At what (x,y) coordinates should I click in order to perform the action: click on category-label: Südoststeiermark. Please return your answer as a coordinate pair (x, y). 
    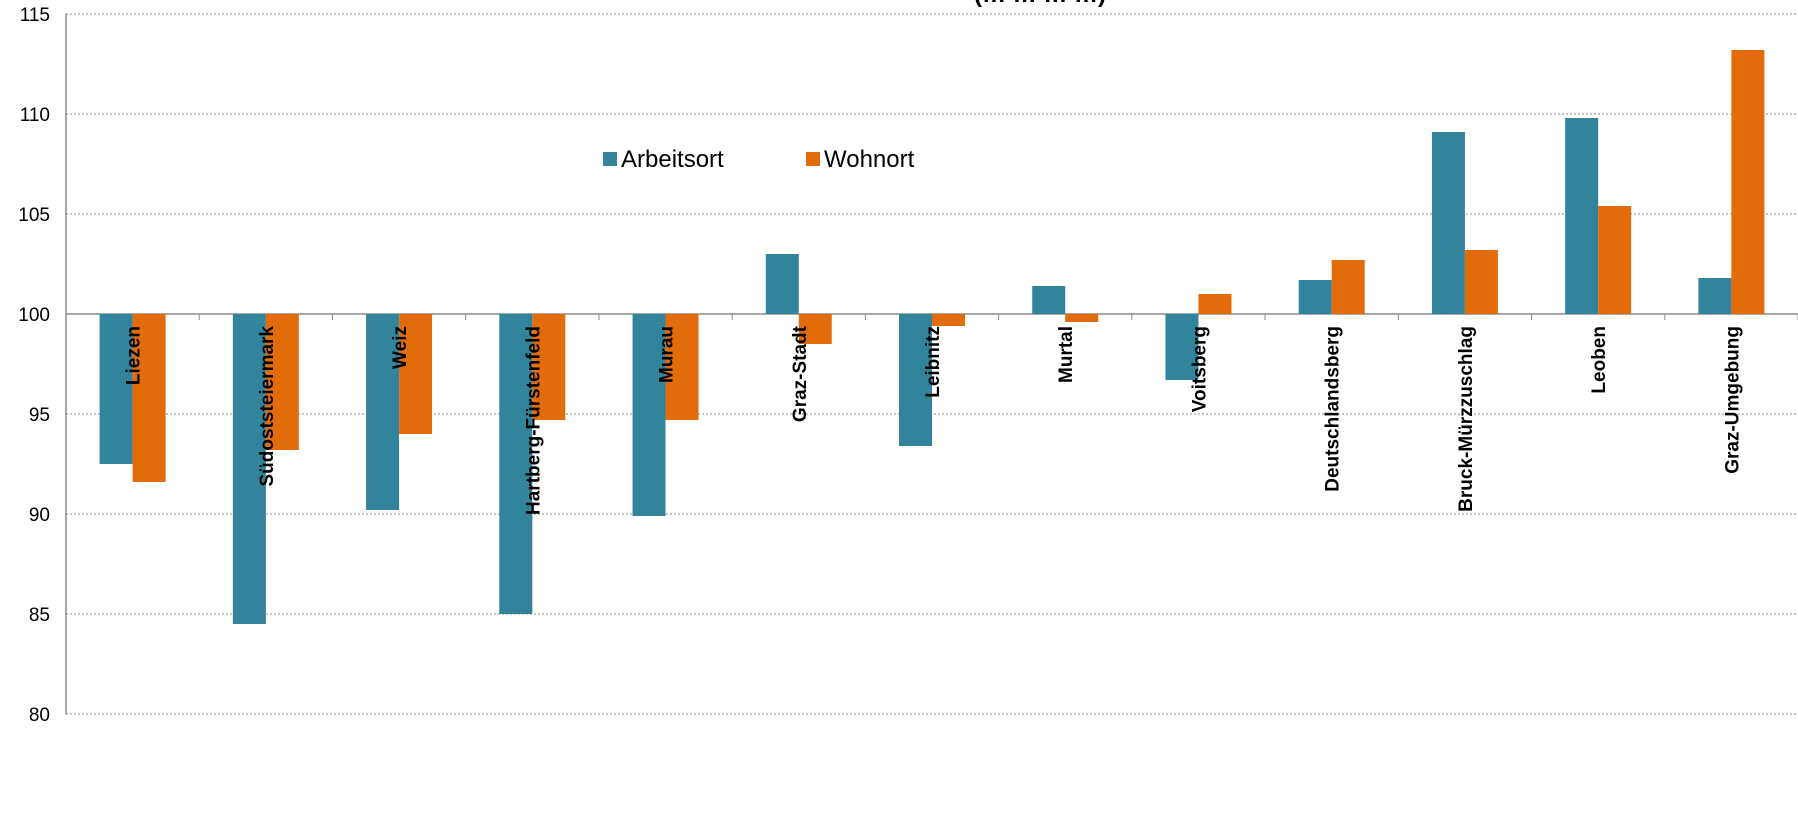
    Looking at the image, I should click on (267, 406).